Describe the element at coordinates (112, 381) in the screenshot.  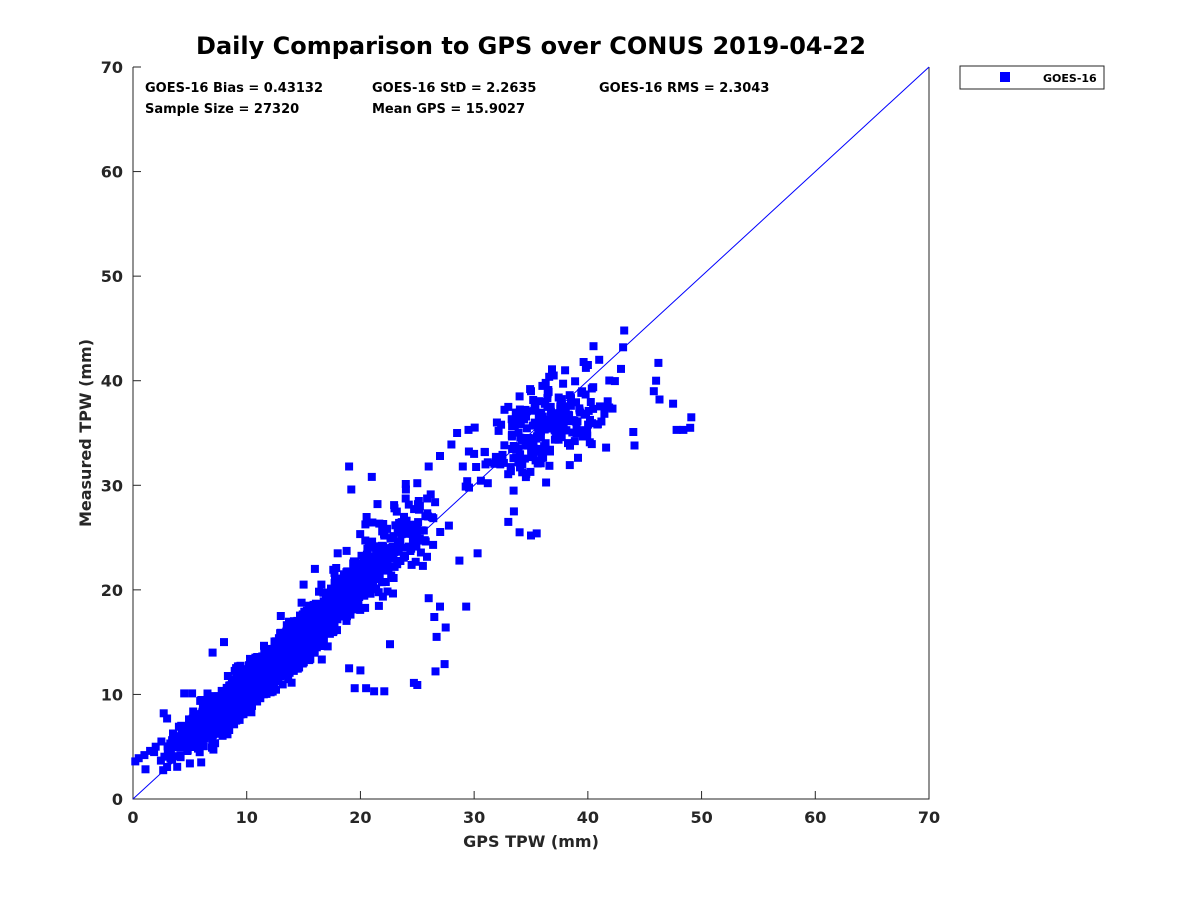
I see `y-tick-label: 40` at that location.